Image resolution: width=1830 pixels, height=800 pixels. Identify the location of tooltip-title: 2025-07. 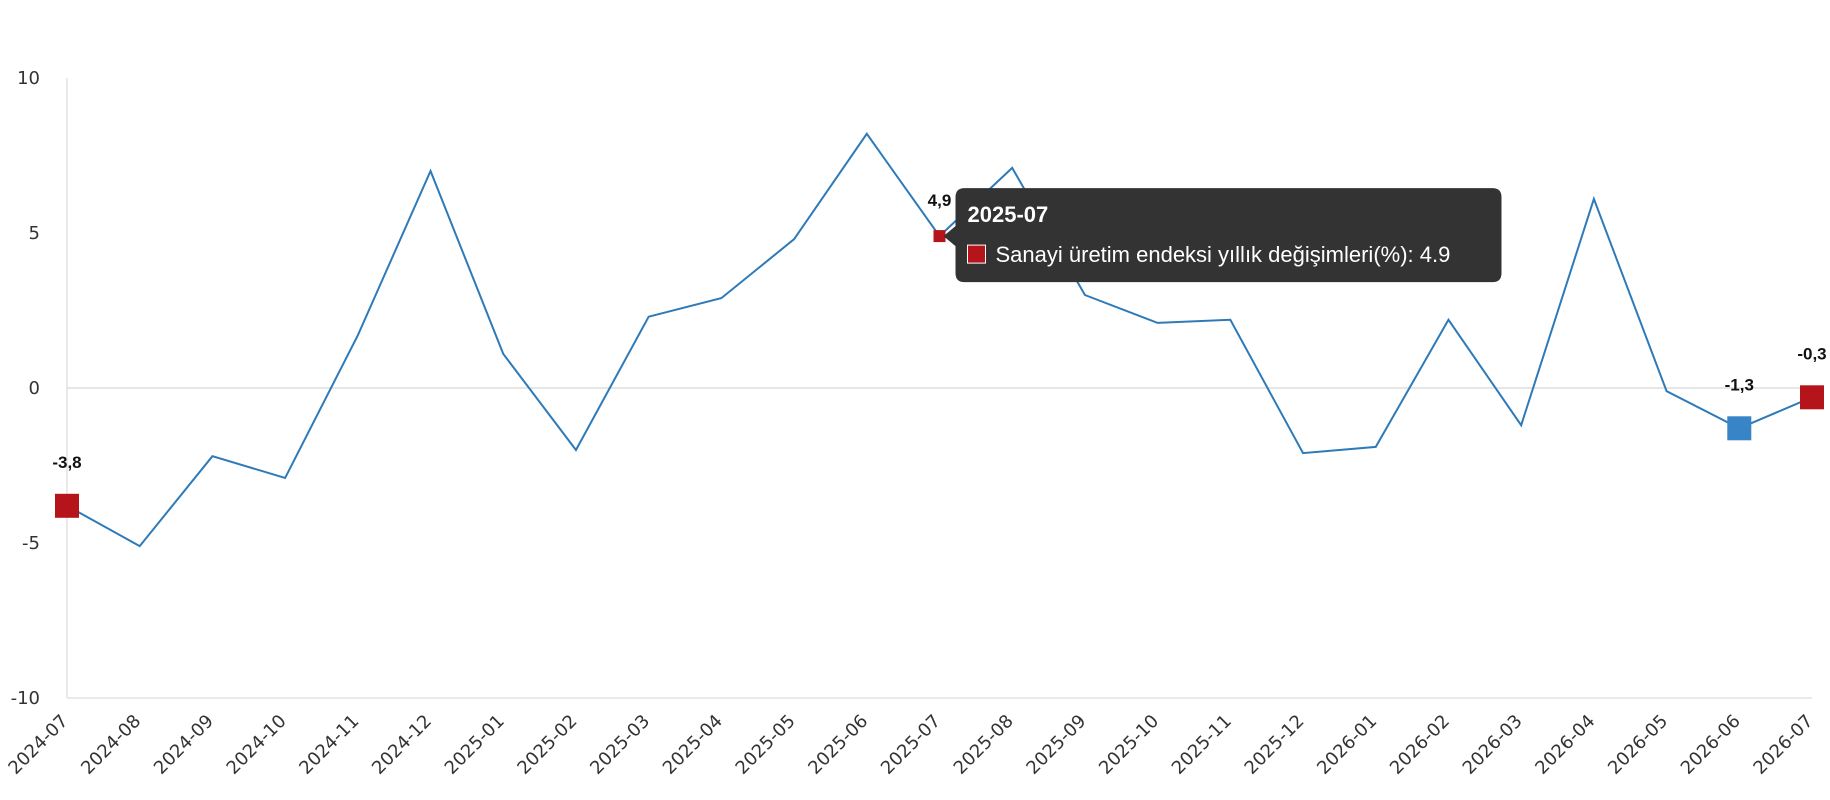
(1008, 214).